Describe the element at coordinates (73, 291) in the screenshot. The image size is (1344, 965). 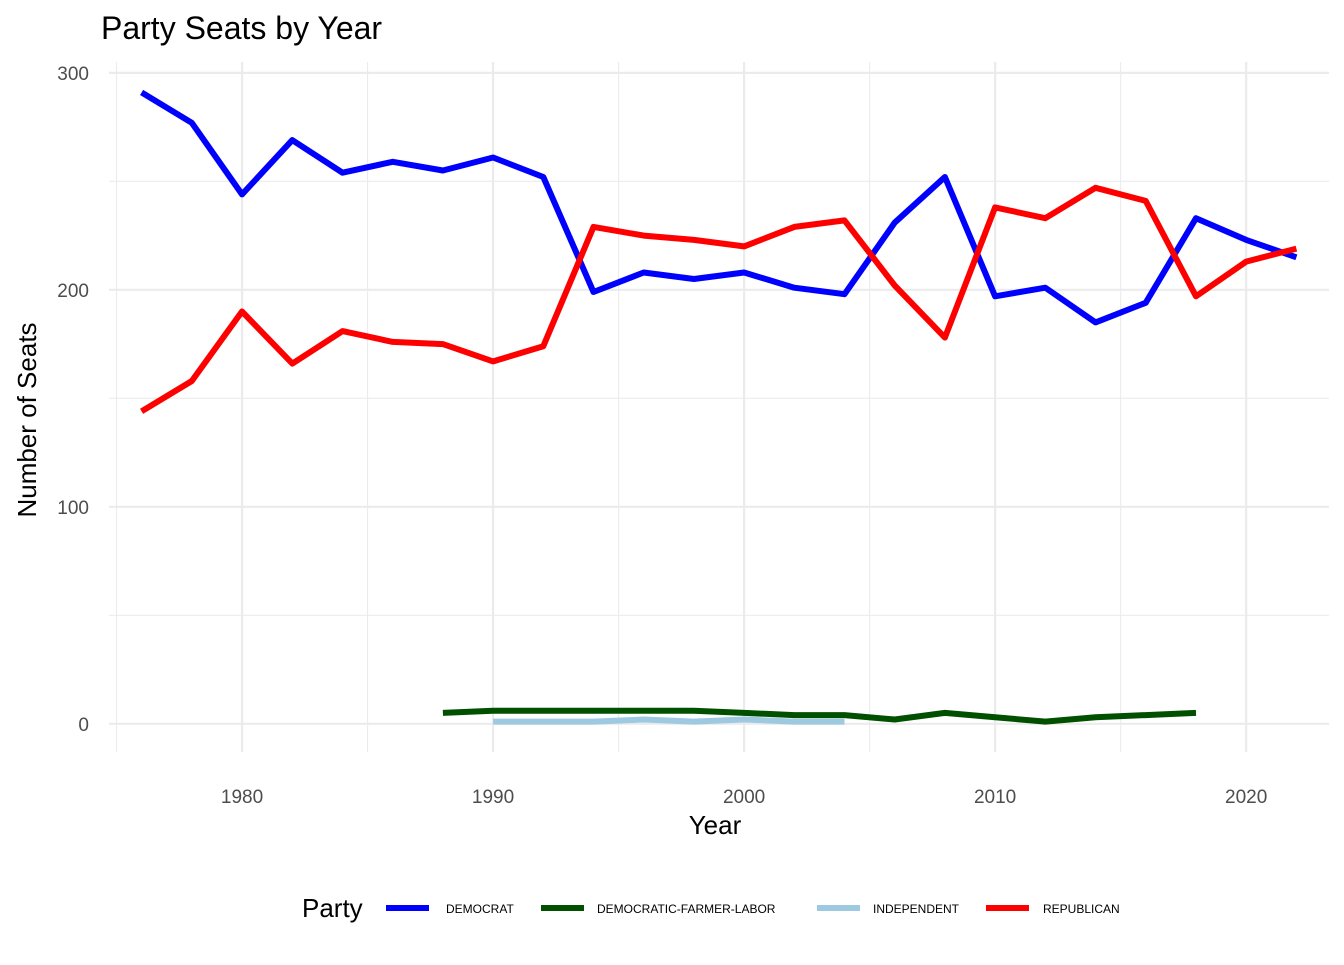
I see `y-tick-label: 200` at that location.